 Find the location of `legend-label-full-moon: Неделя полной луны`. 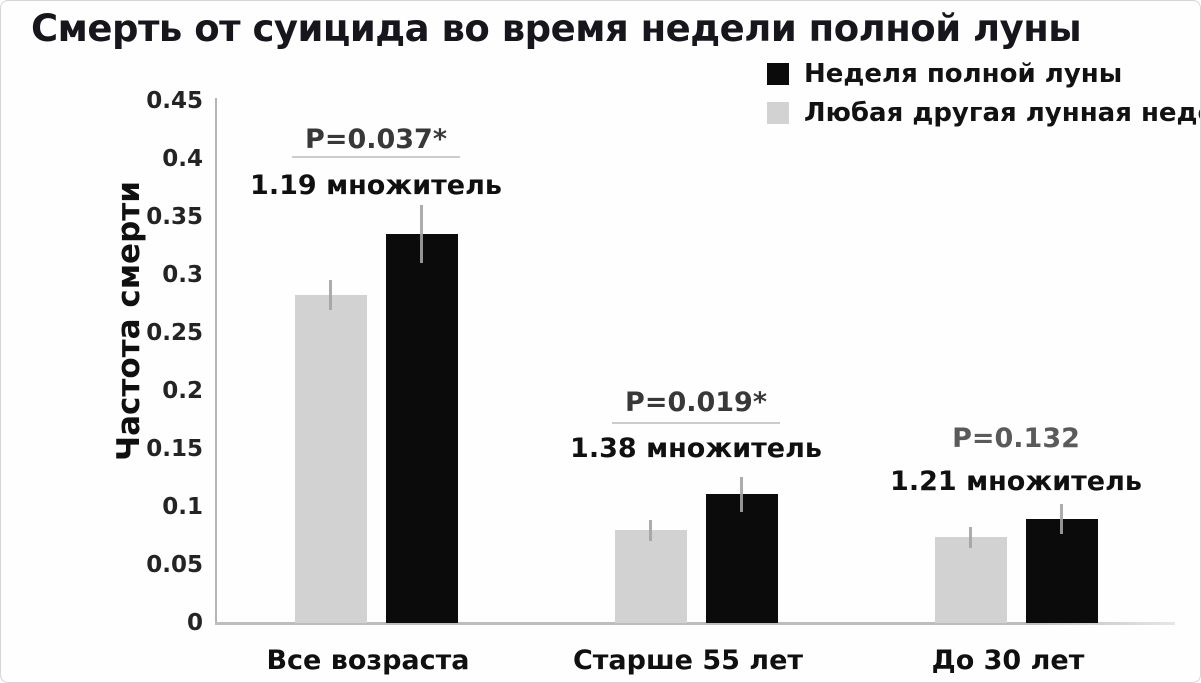

legend-label-full-moon: Неделя полной луны is located at coordinates (963, 74).